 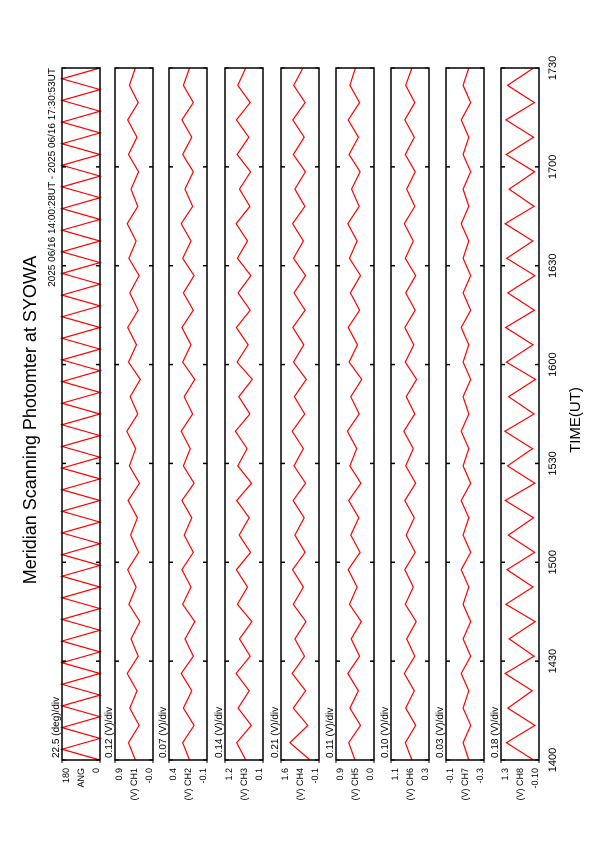 I want to click on panel-label: (V) CH2, so click(x=188, y=784).